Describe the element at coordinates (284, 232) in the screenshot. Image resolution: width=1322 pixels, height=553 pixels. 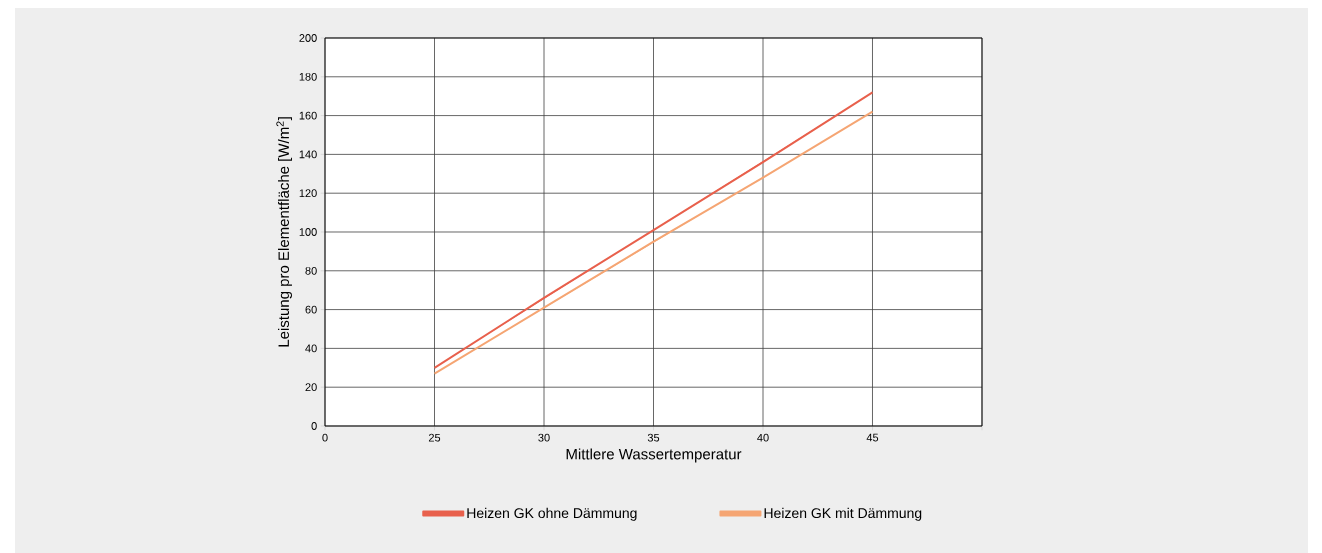
I see `y-axis-title: Leistung pro Elementfläche [W/m$^{2}$]` at that location.